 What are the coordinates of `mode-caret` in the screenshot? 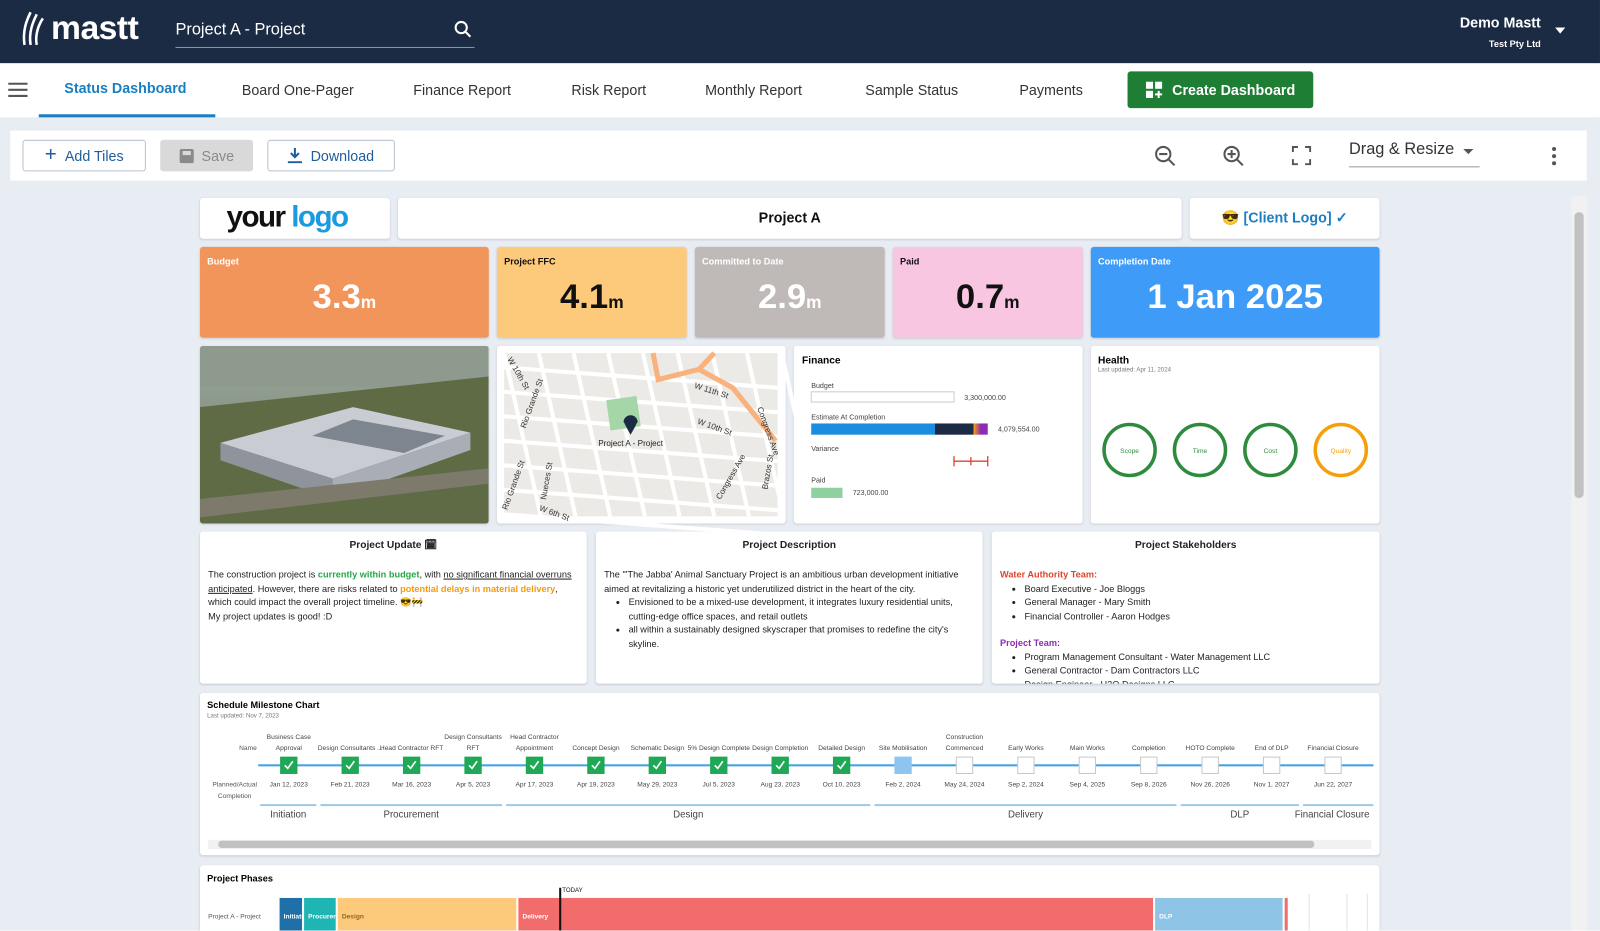 It's located at (1468, 151).